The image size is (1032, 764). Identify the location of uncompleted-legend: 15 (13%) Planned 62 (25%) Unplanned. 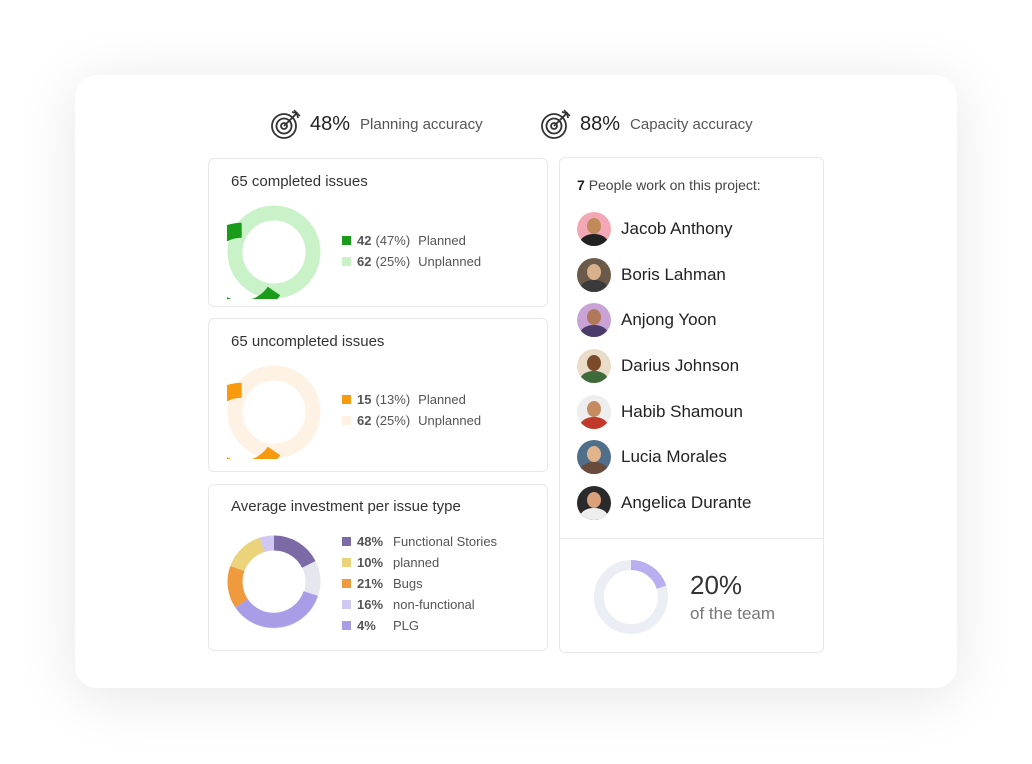
(411, 410).